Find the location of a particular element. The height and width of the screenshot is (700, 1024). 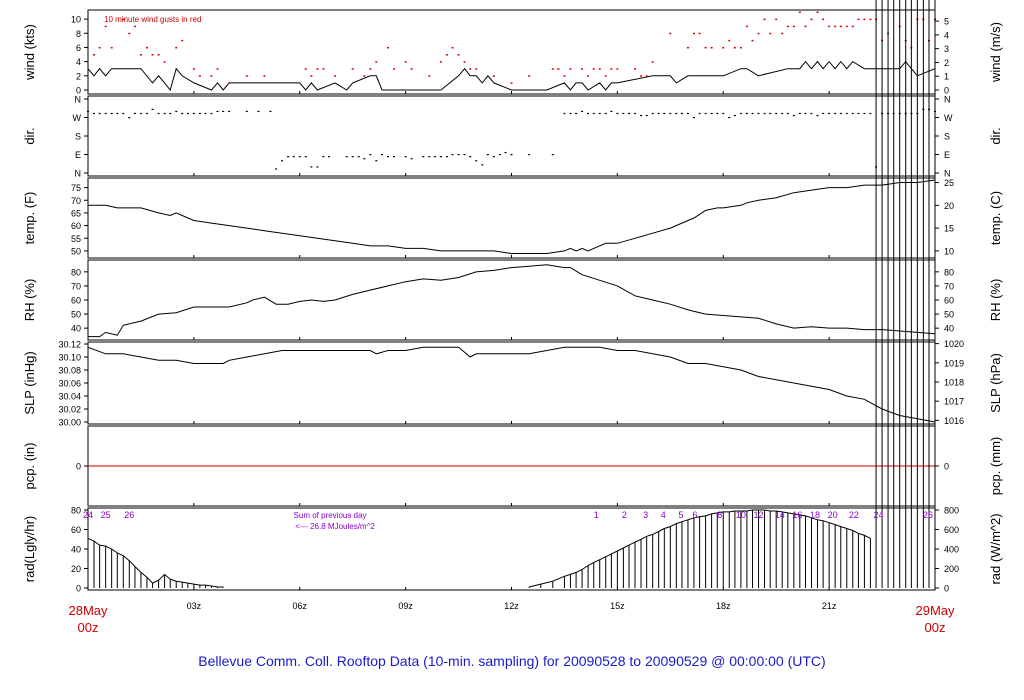

daysum-value: <--- 26.8 MJoules/m^2 is located at coordinates (335, 526).